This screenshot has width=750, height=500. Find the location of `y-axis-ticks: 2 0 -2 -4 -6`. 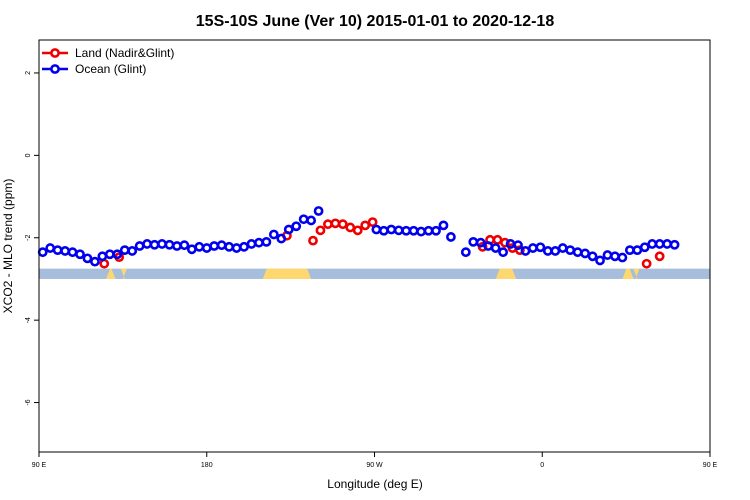

y-axis-ticks: 2 0 -2 -4 -6 is located at coordinates (32, 238).